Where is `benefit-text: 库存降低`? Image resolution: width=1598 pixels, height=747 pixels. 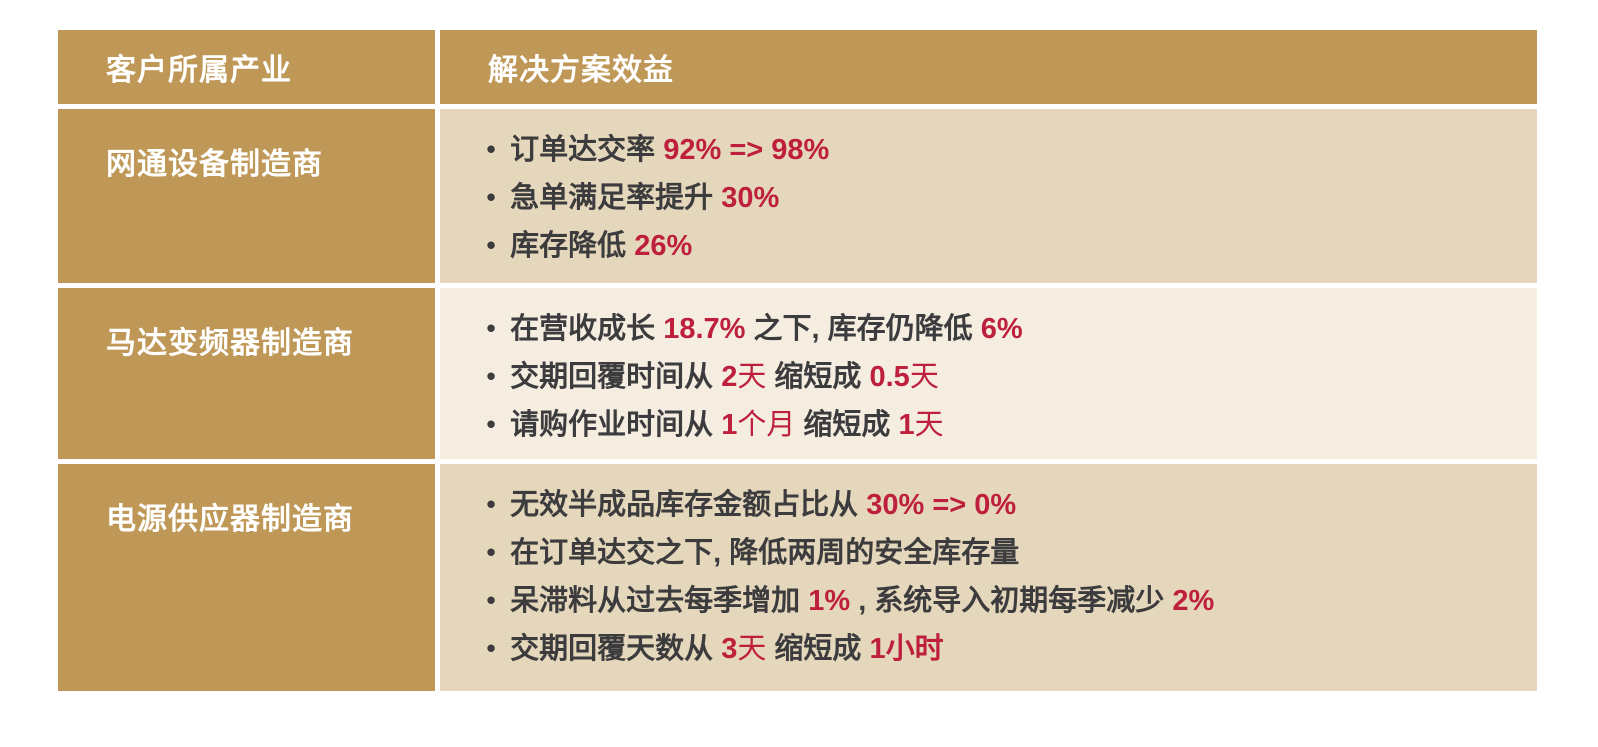 benefit-text: 库存降低 is located at coordinates (572, 246).